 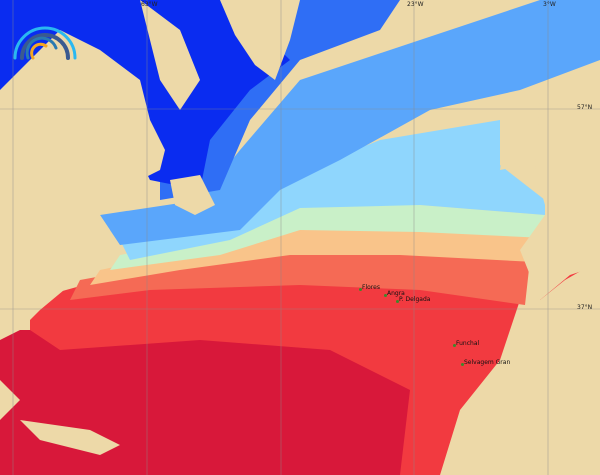 I want to click on longitude-label: 23°W, so click(x=415, y=4).